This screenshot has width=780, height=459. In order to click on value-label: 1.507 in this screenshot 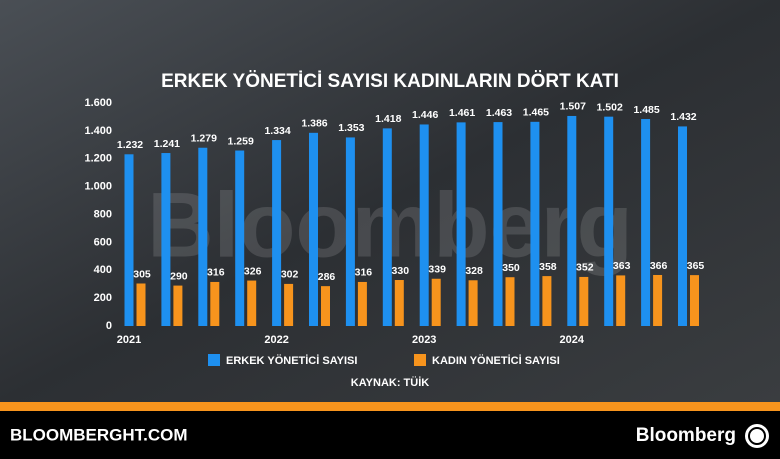, I will do `click(573, 107)`.